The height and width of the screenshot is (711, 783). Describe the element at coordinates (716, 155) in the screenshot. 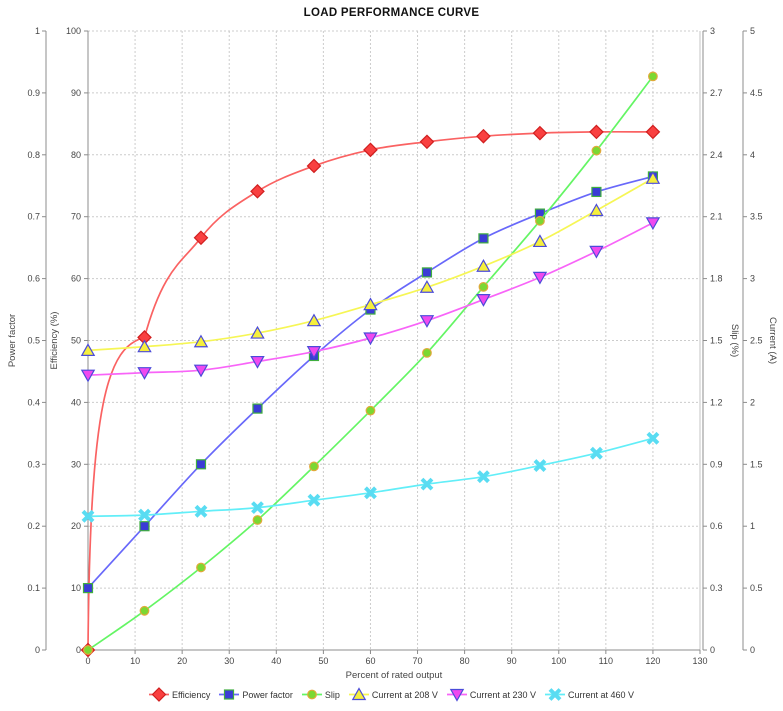

I see `tick-label: 2.4` at that location.